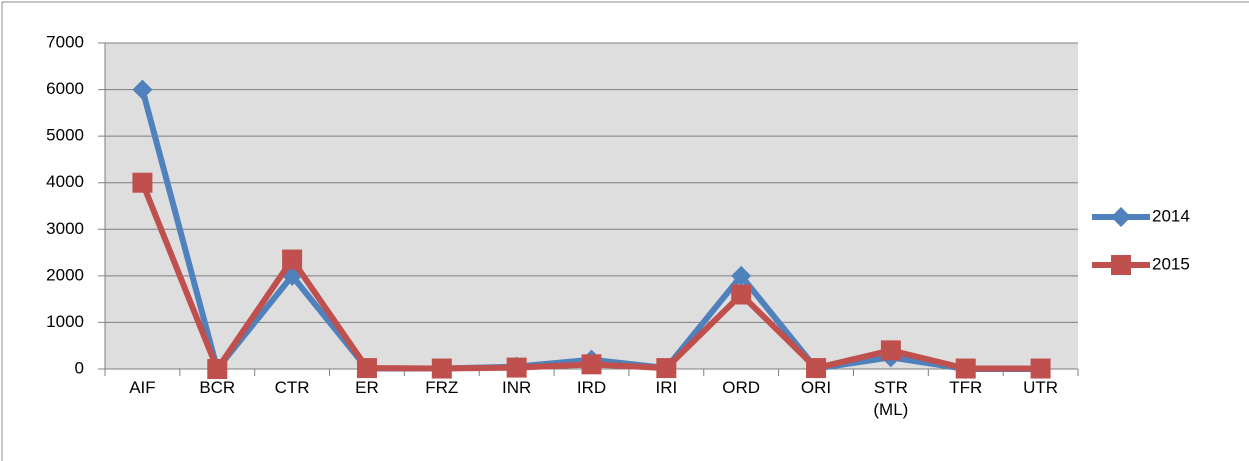 This screenshot has height=461, width=1249. Describe the element at coordinates (1171, 263) in the screenshot. I see `legend-label: 2015` at that location.